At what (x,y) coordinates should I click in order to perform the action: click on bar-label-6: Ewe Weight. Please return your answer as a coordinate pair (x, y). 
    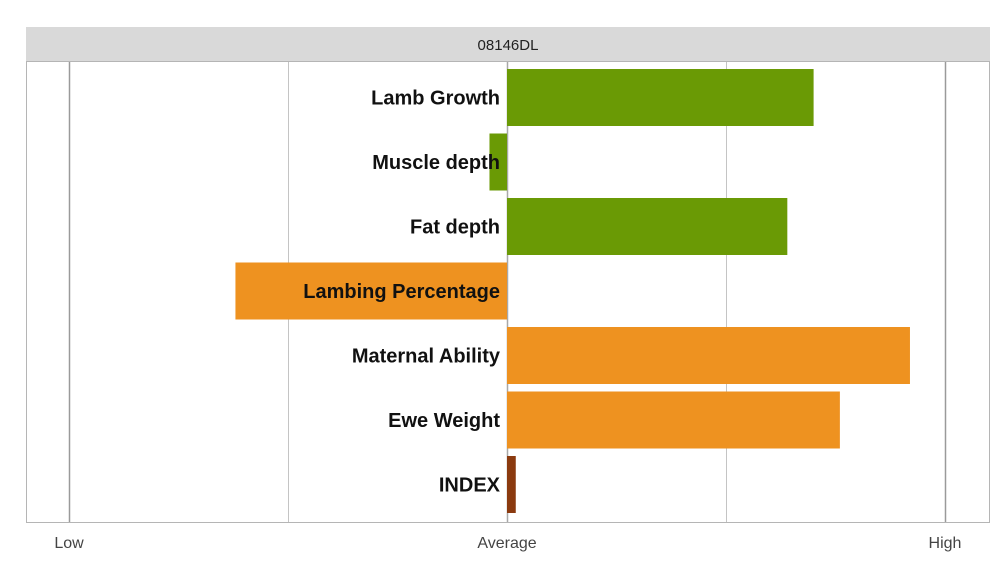
    Looking at the image, I should click on (444, 421).